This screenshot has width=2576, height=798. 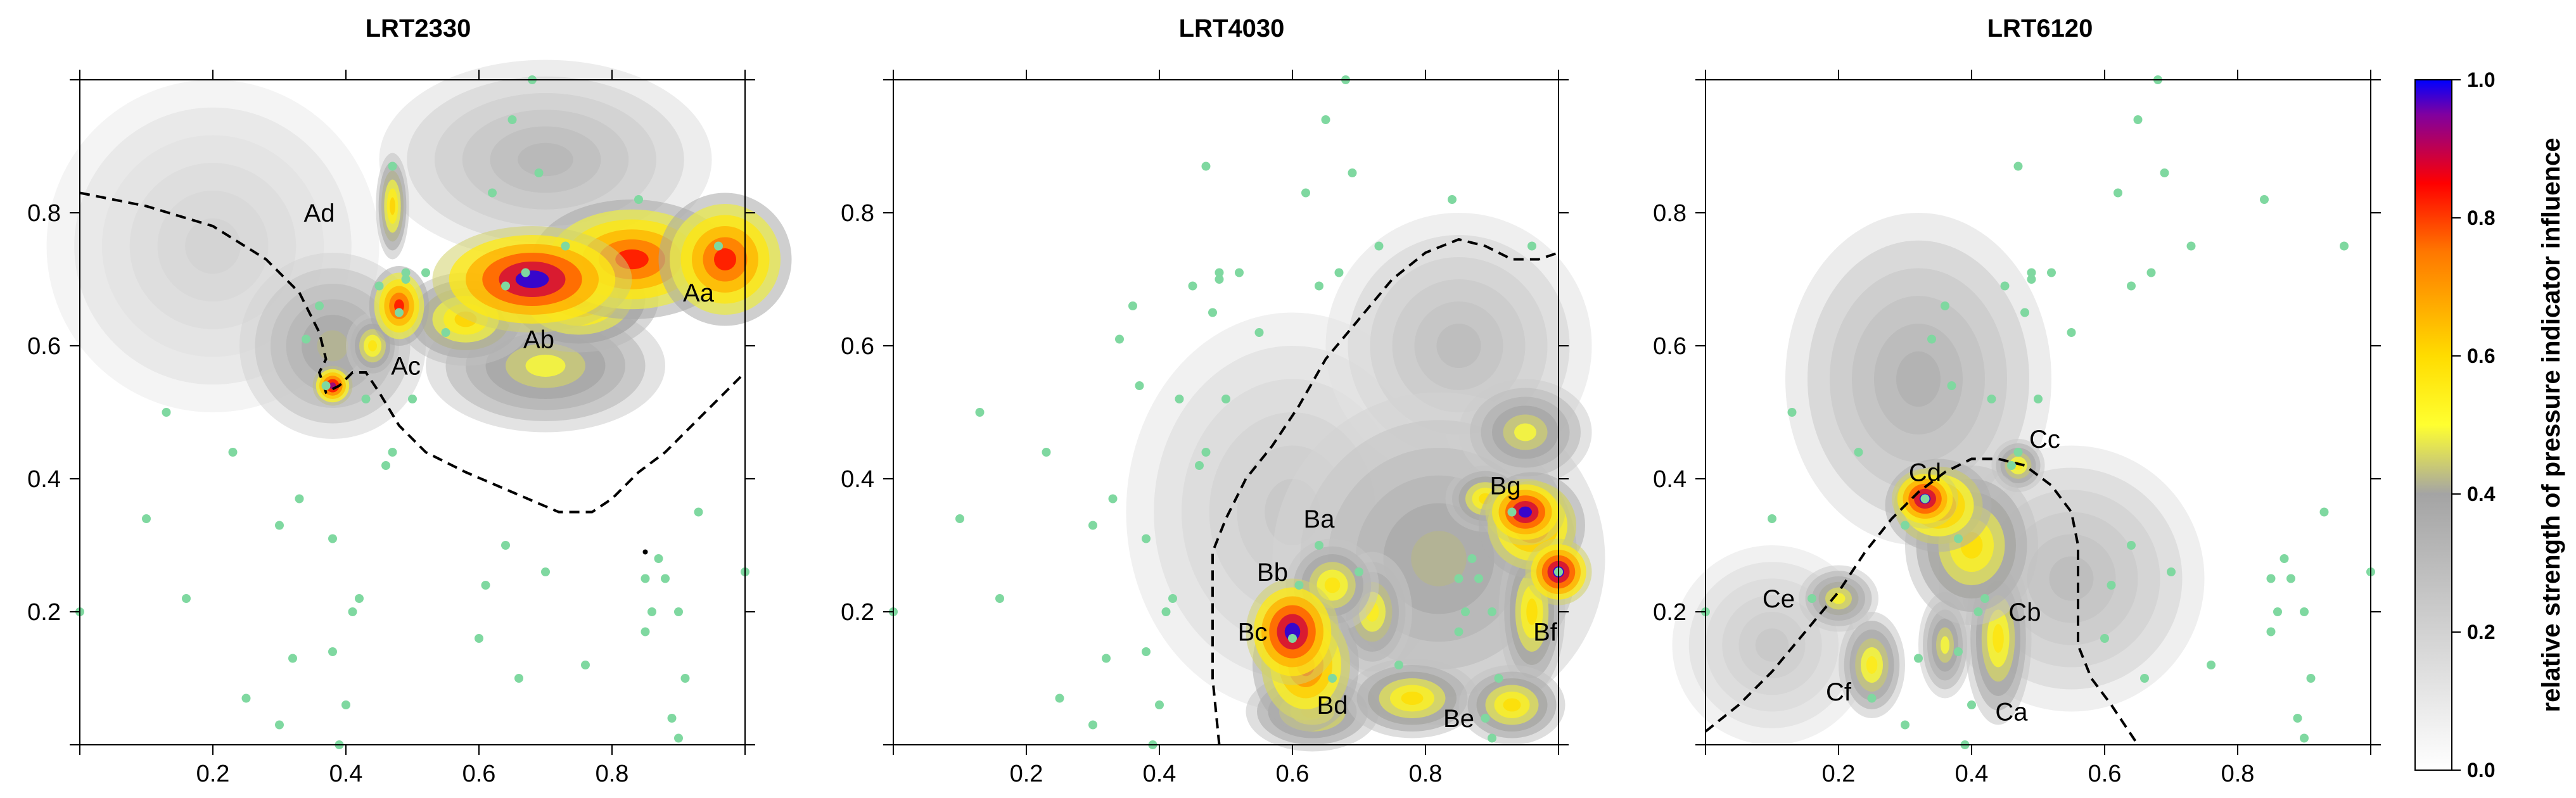 I want to click on region-label: Cb, so click(x=2024, y=612).